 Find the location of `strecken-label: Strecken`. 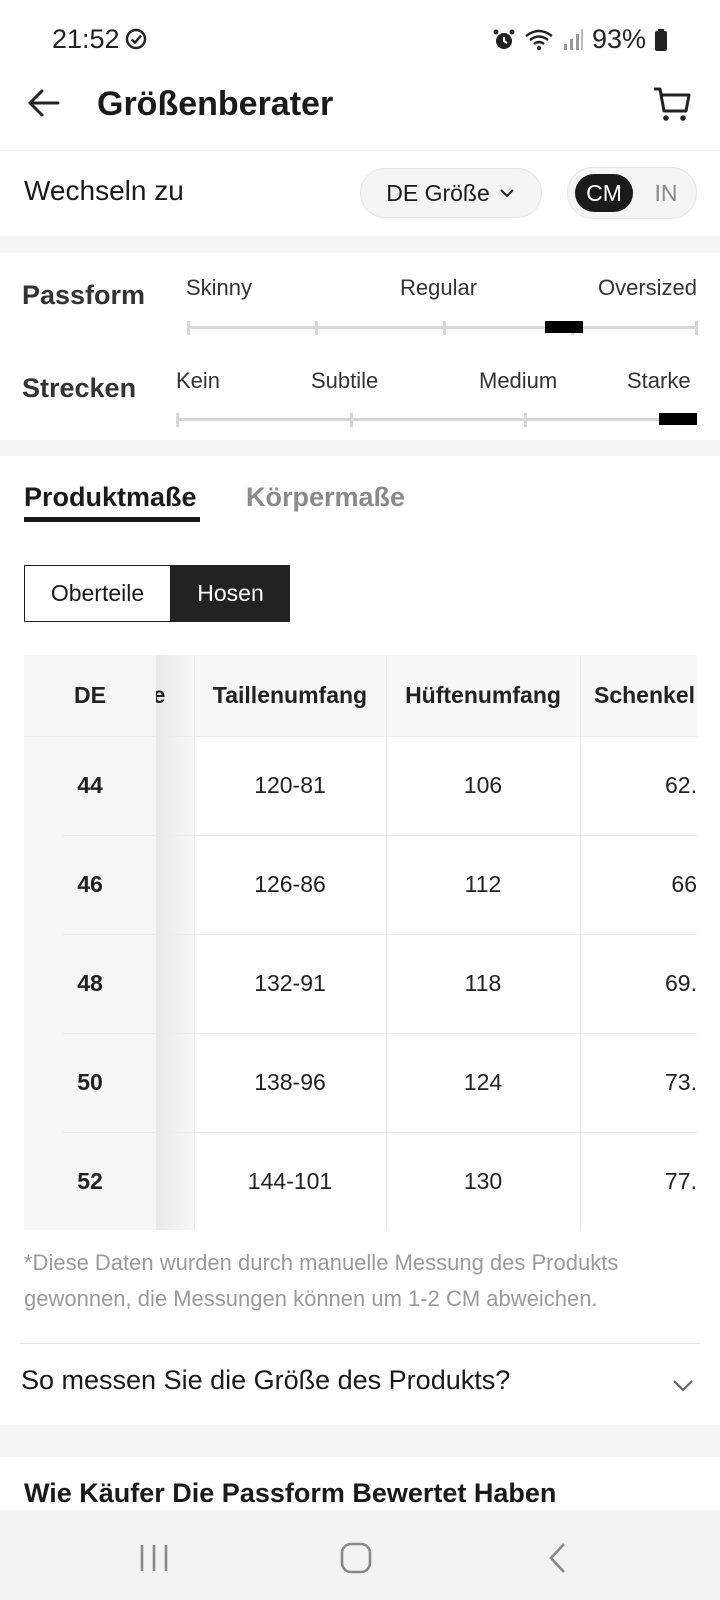

strecken-label: Strecken is located at coordinates (79, 388).